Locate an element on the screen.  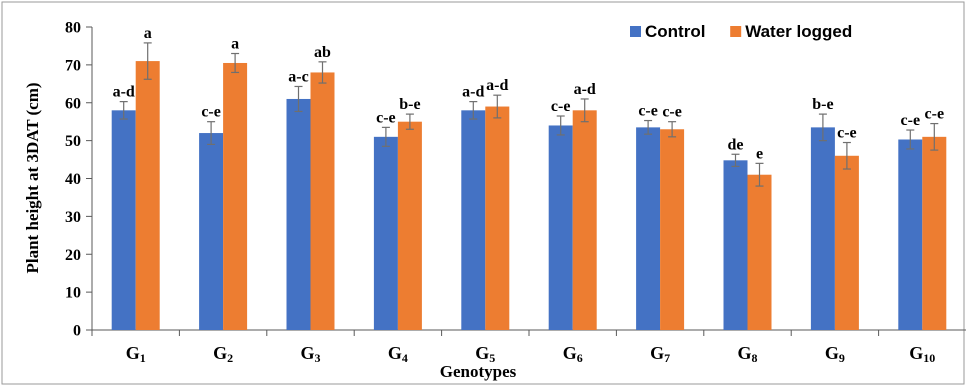
significance-label: de is located at coordinates (736, 144).